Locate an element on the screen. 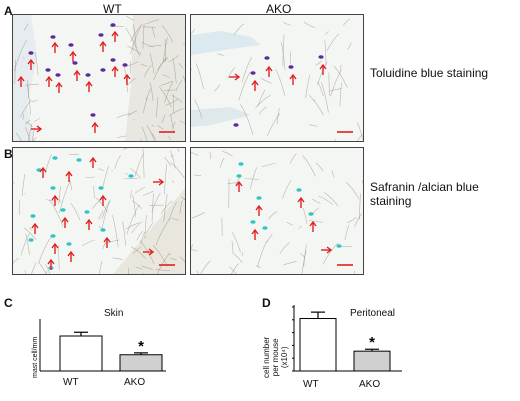 The width and height of the screenshot is (520, 401). chart-c-xtick-wt: WT is located at coordinates (71, 382).